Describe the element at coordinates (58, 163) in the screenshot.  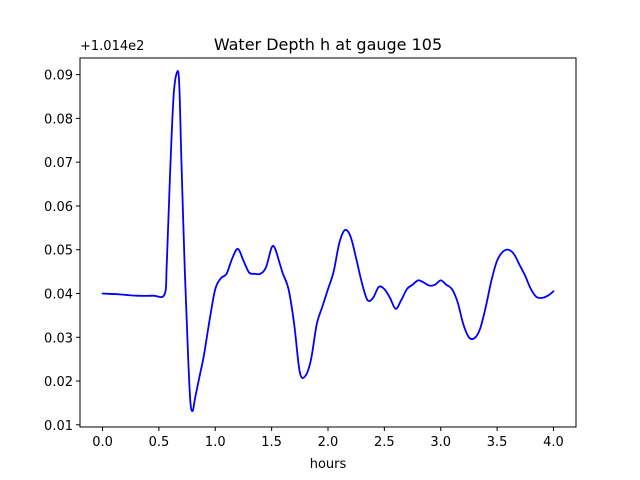
I see `y-tick-label: 0.07` at that location.